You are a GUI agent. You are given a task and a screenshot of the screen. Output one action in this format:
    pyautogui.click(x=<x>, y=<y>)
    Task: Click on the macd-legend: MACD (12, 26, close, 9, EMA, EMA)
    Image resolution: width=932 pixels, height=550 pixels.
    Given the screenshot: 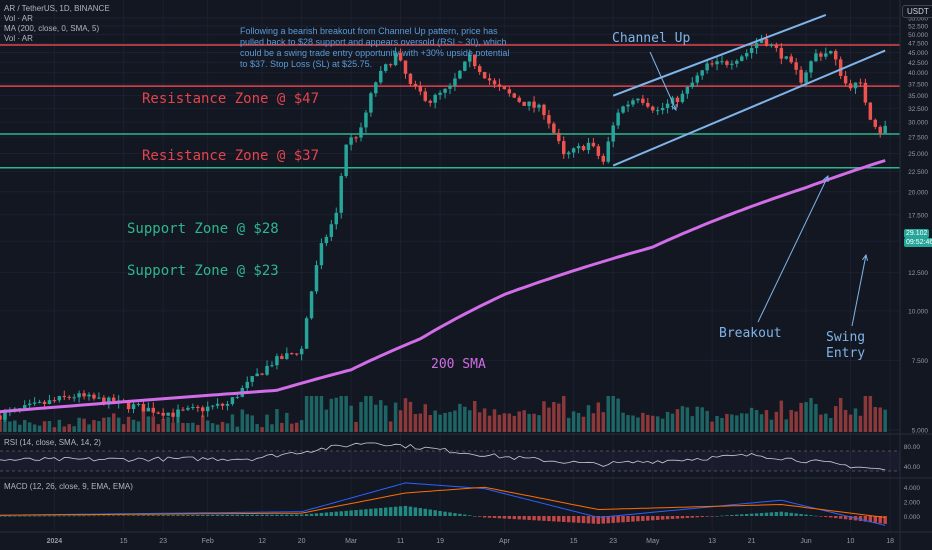 What is the action you would take?
    pyautogui.click(x=68, y=486)
    